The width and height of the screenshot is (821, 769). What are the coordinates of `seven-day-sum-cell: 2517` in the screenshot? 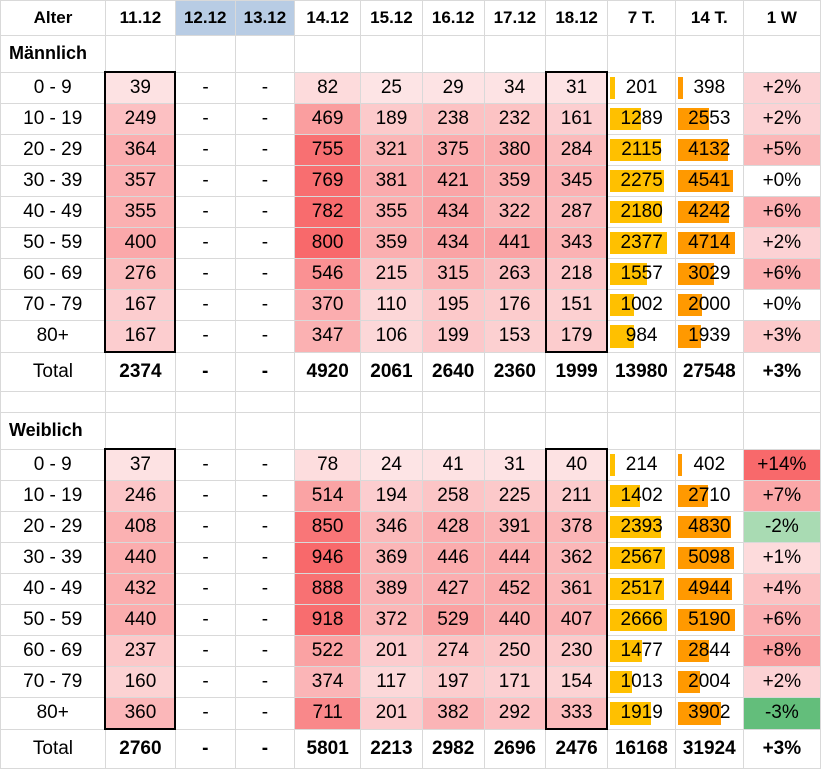 It's located at (641, 589).